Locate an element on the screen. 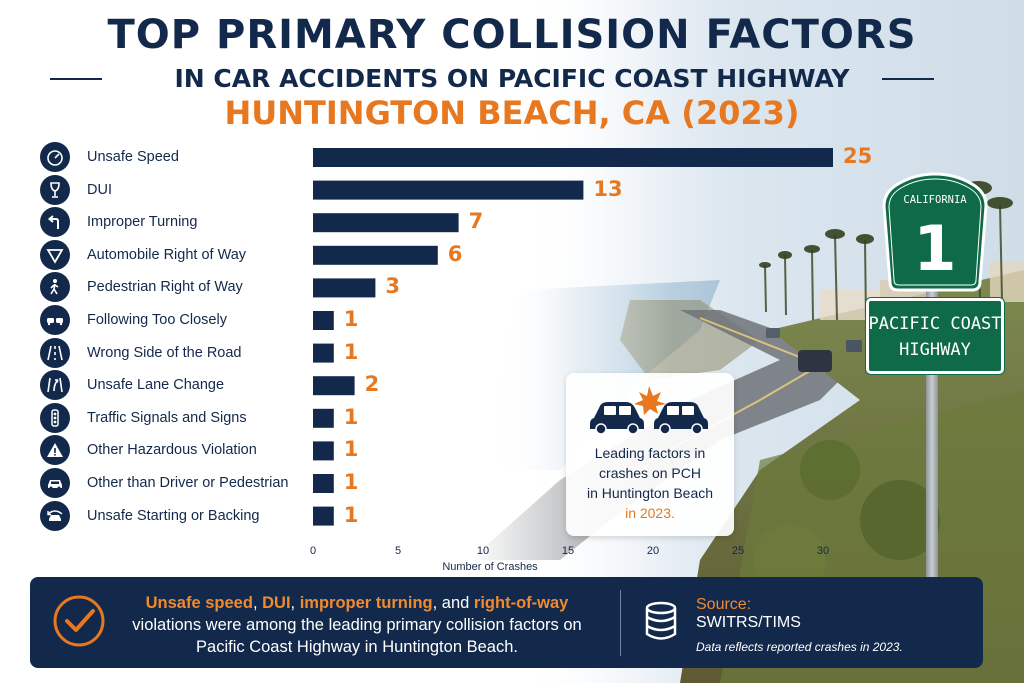 The height and width of the screenshot is (683, 1024). banner-divider is located at coordinates (620, 623).